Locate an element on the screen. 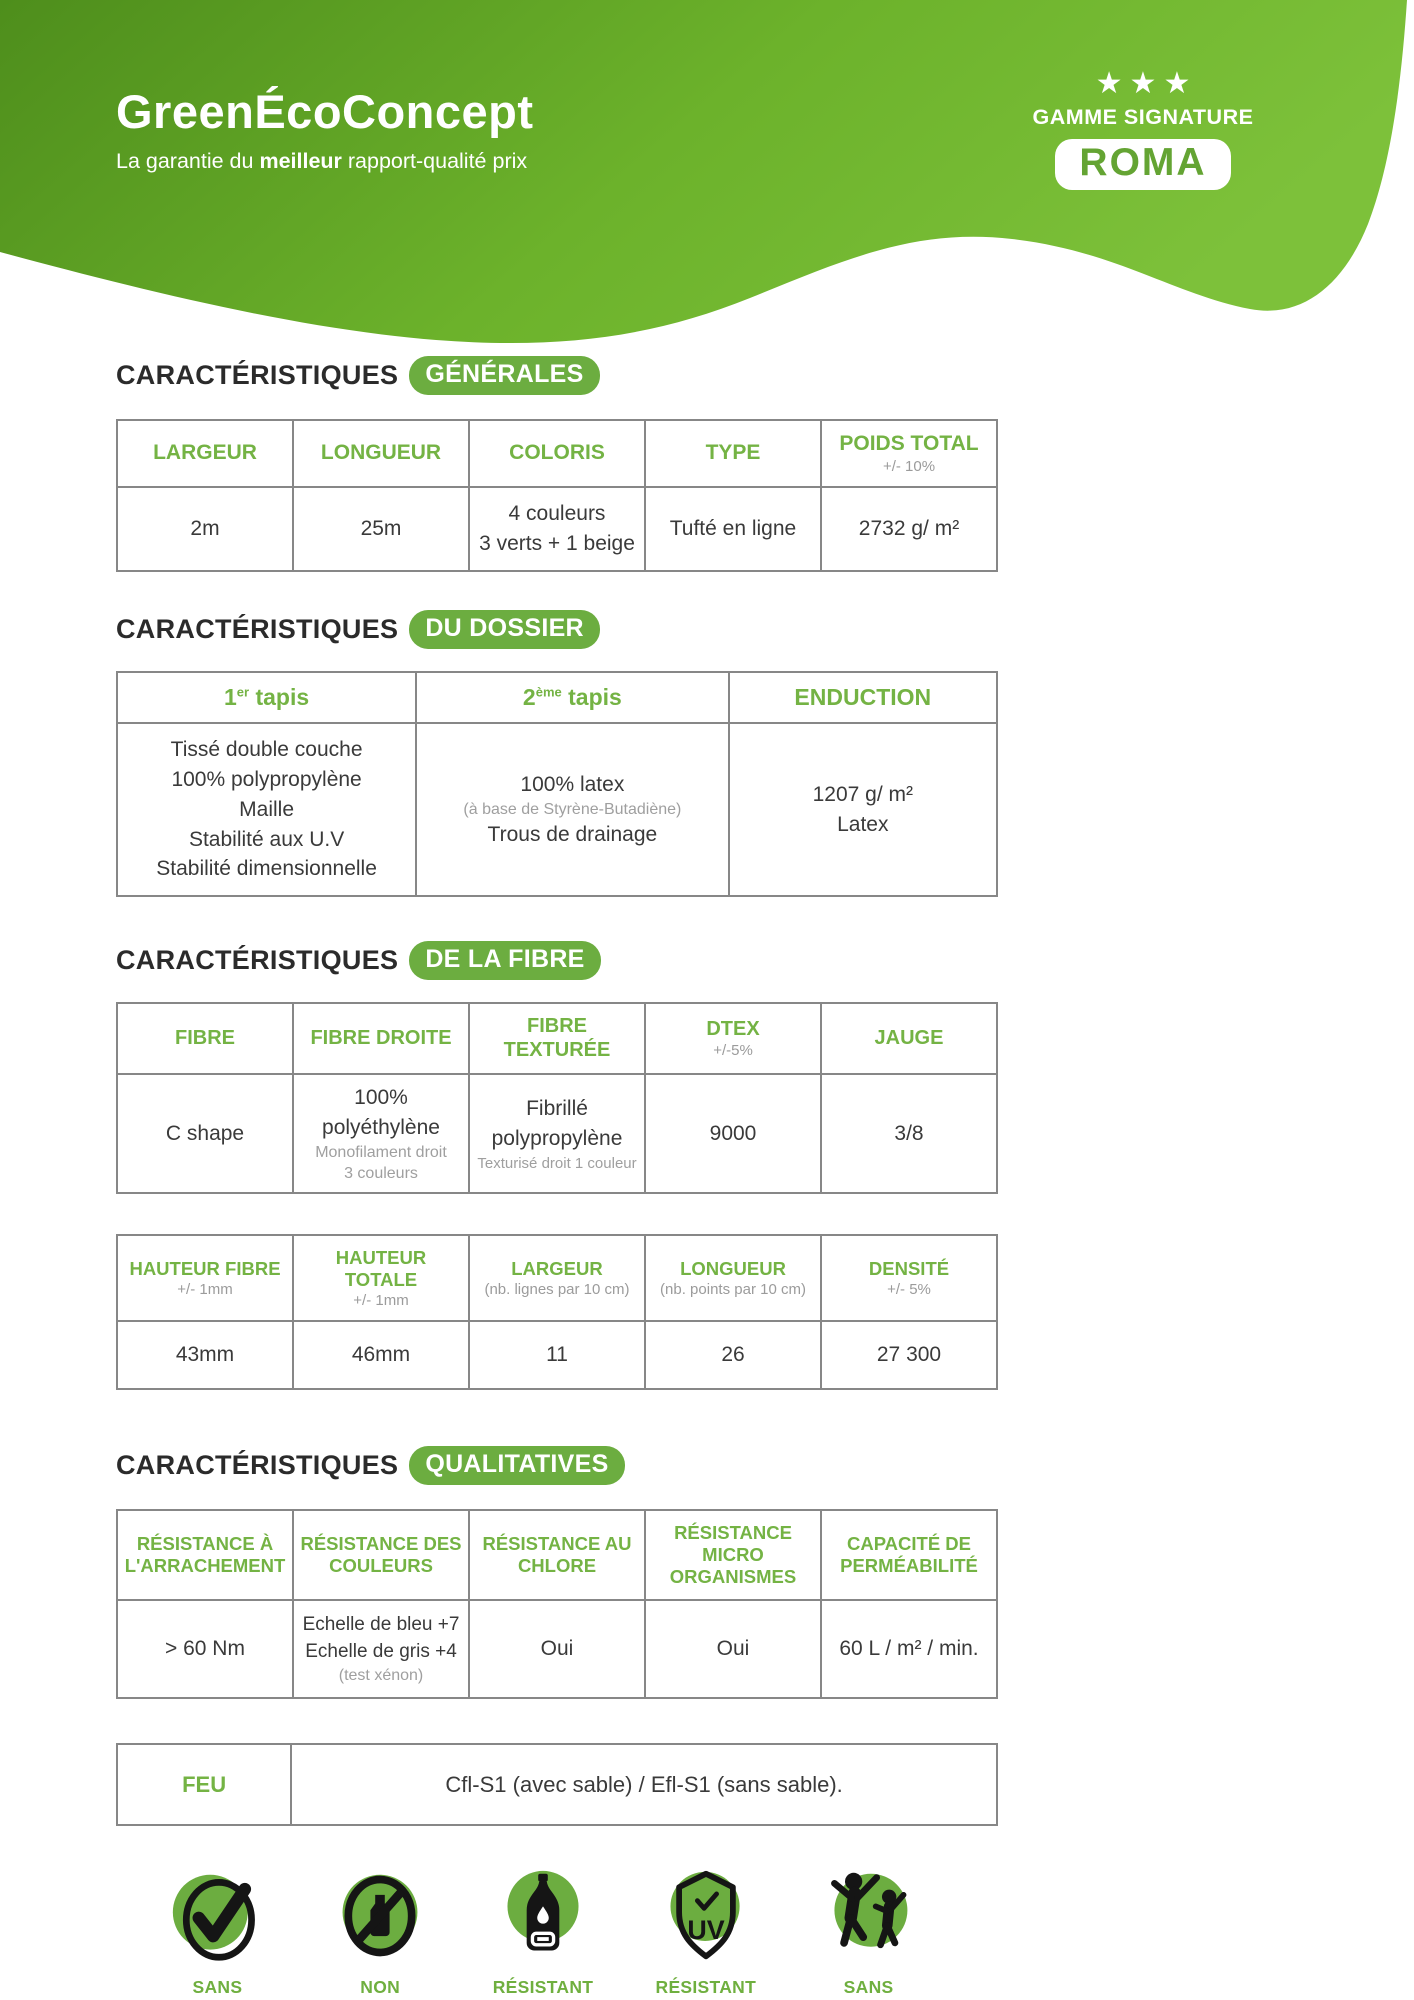  uv-shield-icon: UV is located at coordinates (705, 1915).